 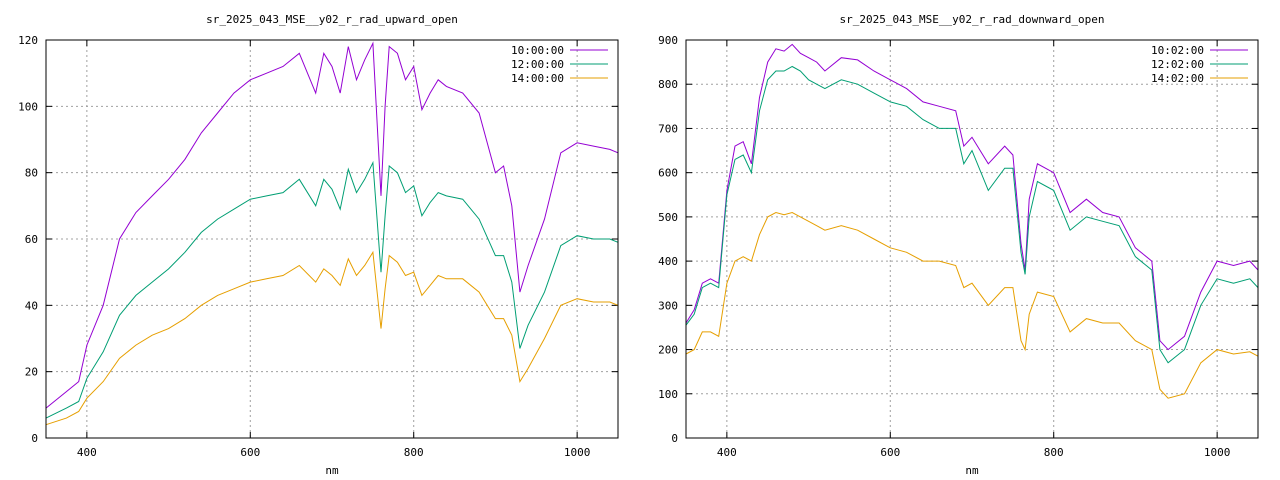 I want to click on chart-title: sr_2025_043_MSE__y02_r_rad_upward_open, so click(x=332, y=19).